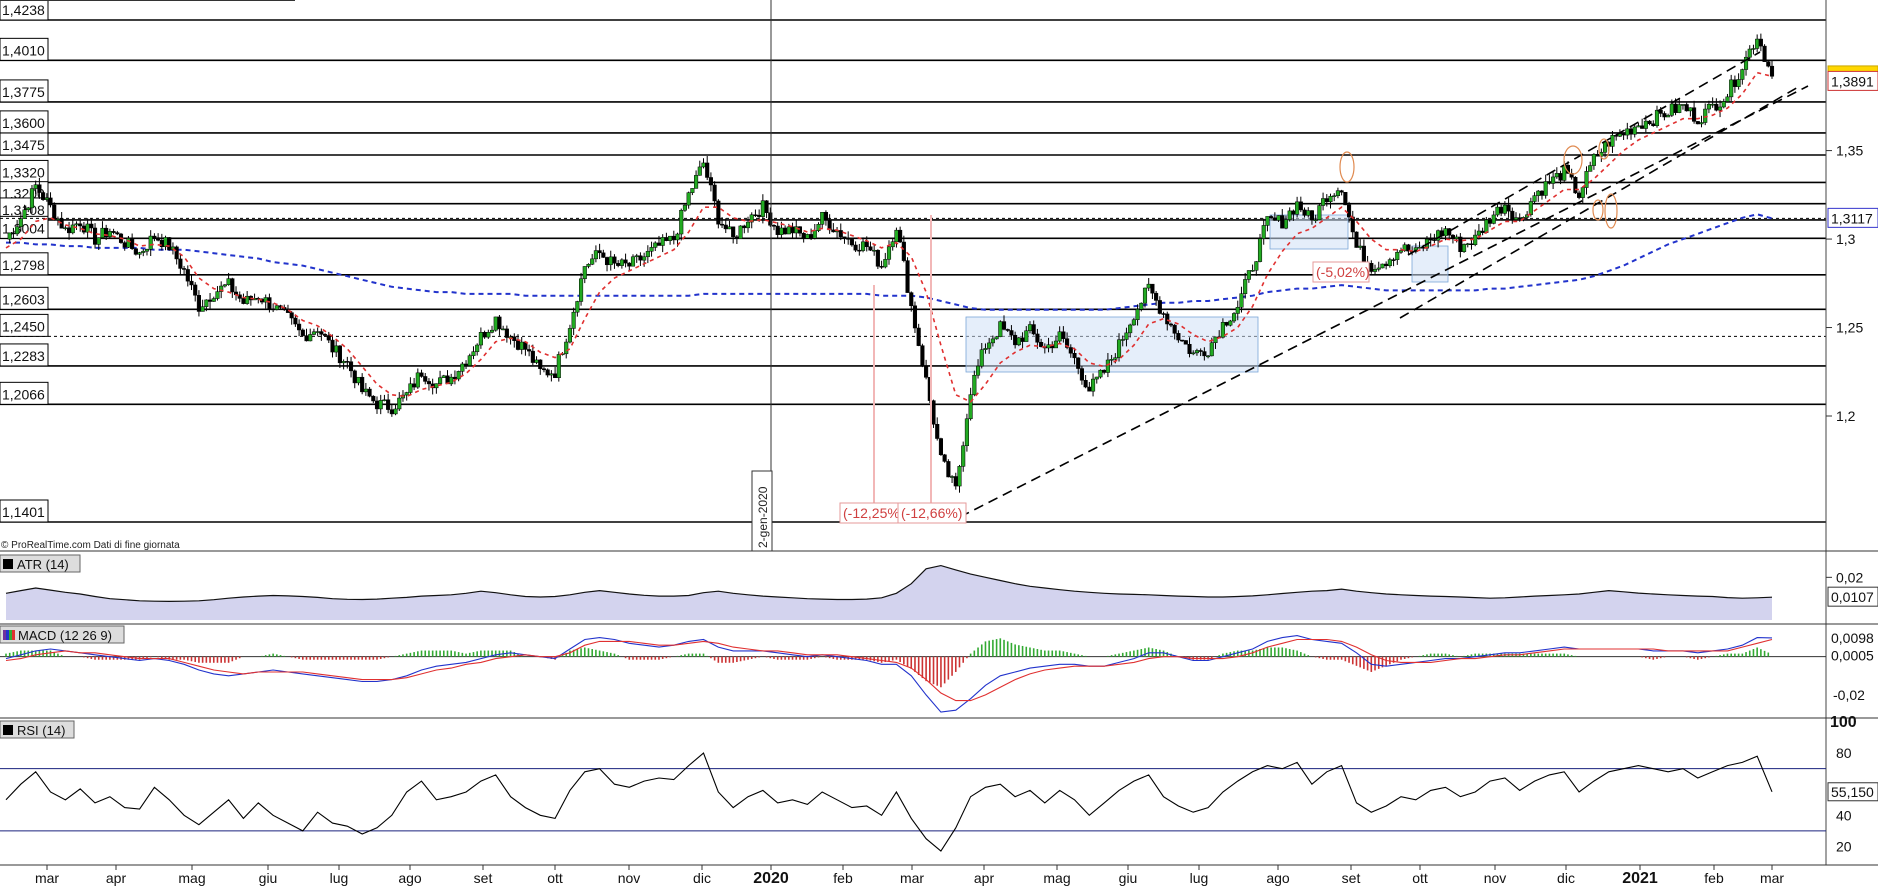 Image resolution: width=1878 pixels, height=887 pixels. I want to click on rsi-line, so click(889, 802).